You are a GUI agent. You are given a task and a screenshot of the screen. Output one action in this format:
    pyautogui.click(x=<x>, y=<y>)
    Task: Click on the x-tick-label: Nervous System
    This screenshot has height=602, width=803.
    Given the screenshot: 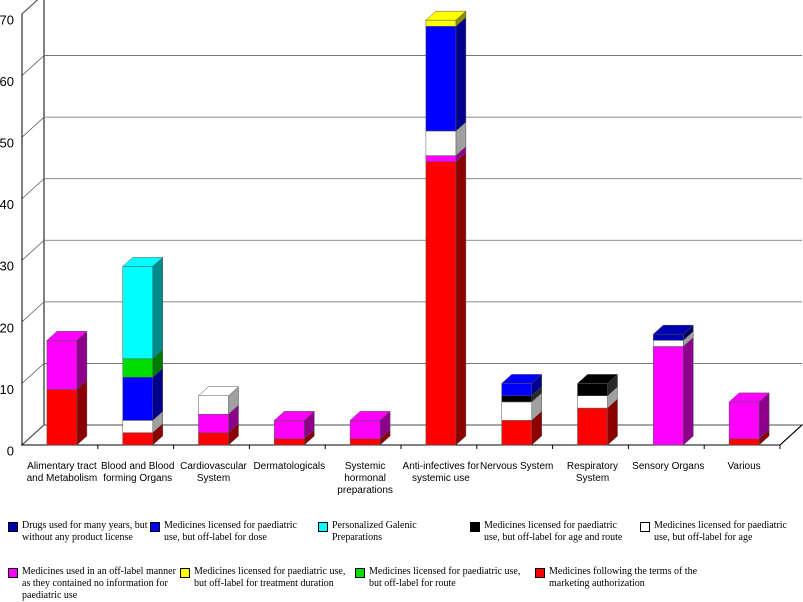 What is the action you would take?
    pyautogui.click(x=517, y=466)
    